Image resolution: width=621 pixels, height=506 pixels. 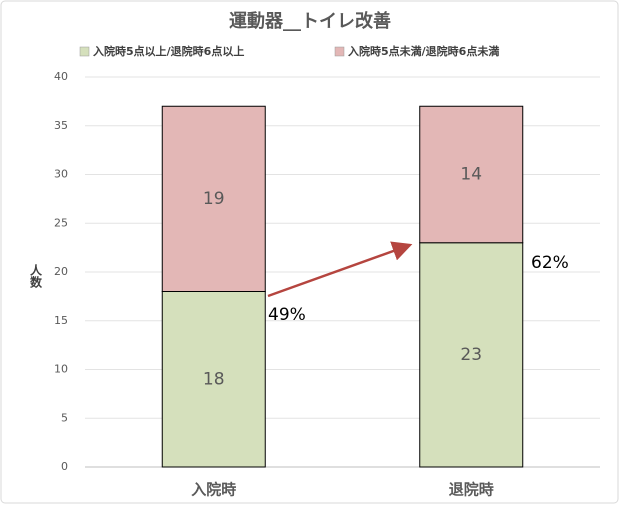 I want to click on x-tick-label: 入院時, so click(x=213, y=490).